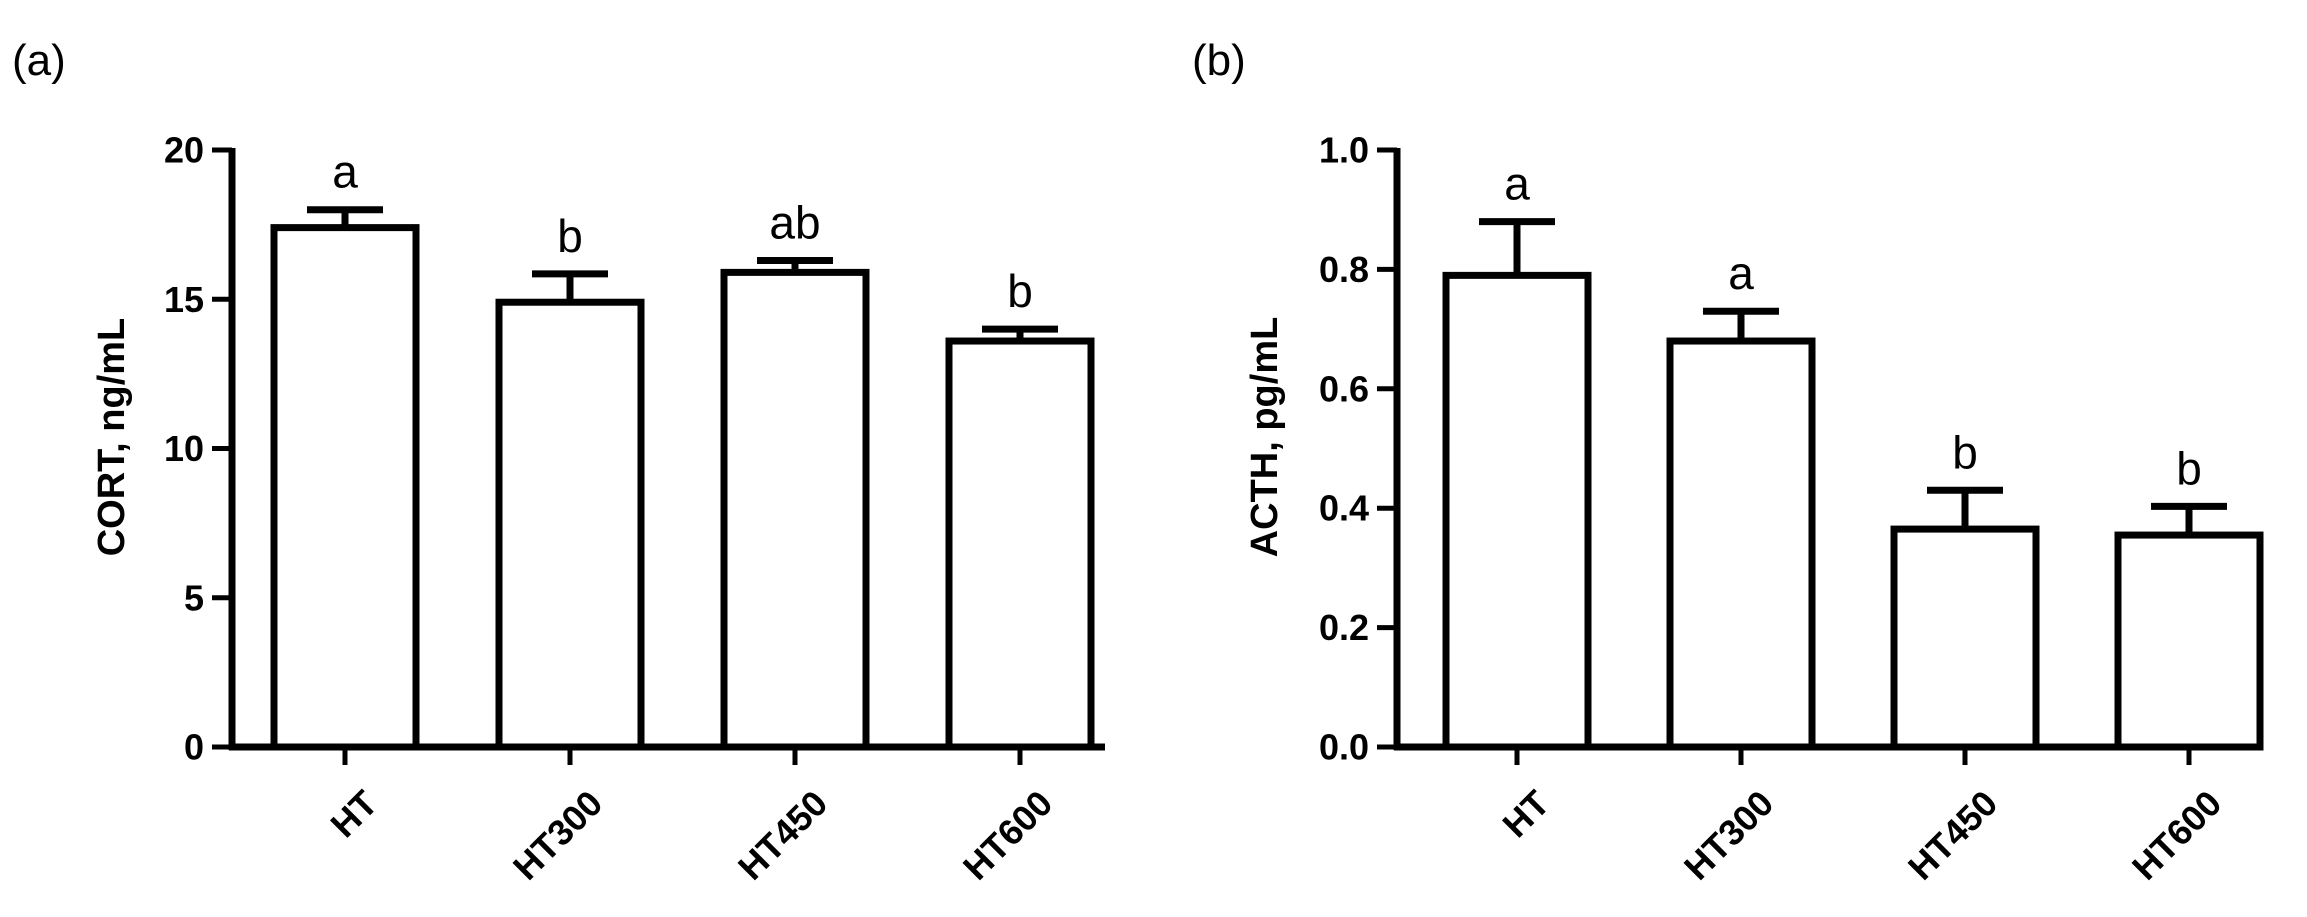  I want to click on significance-letter-ht300: b, so click(570, 236).